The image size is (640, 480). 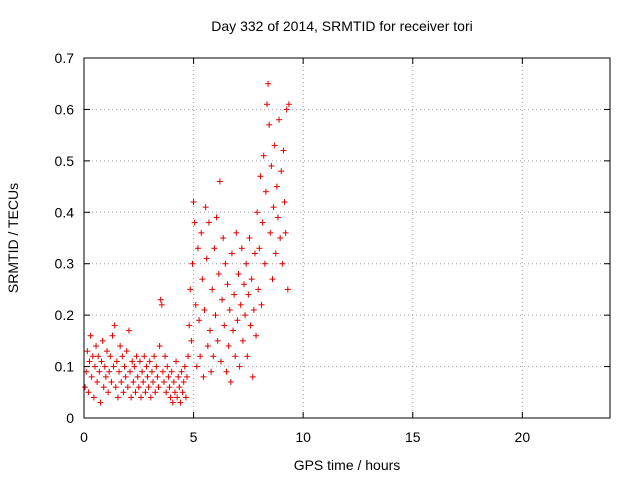 What do you see at coordinates (303, 437) in the screenshot?
I see `x-tick-label: 10` at bounding box center [303, 437].